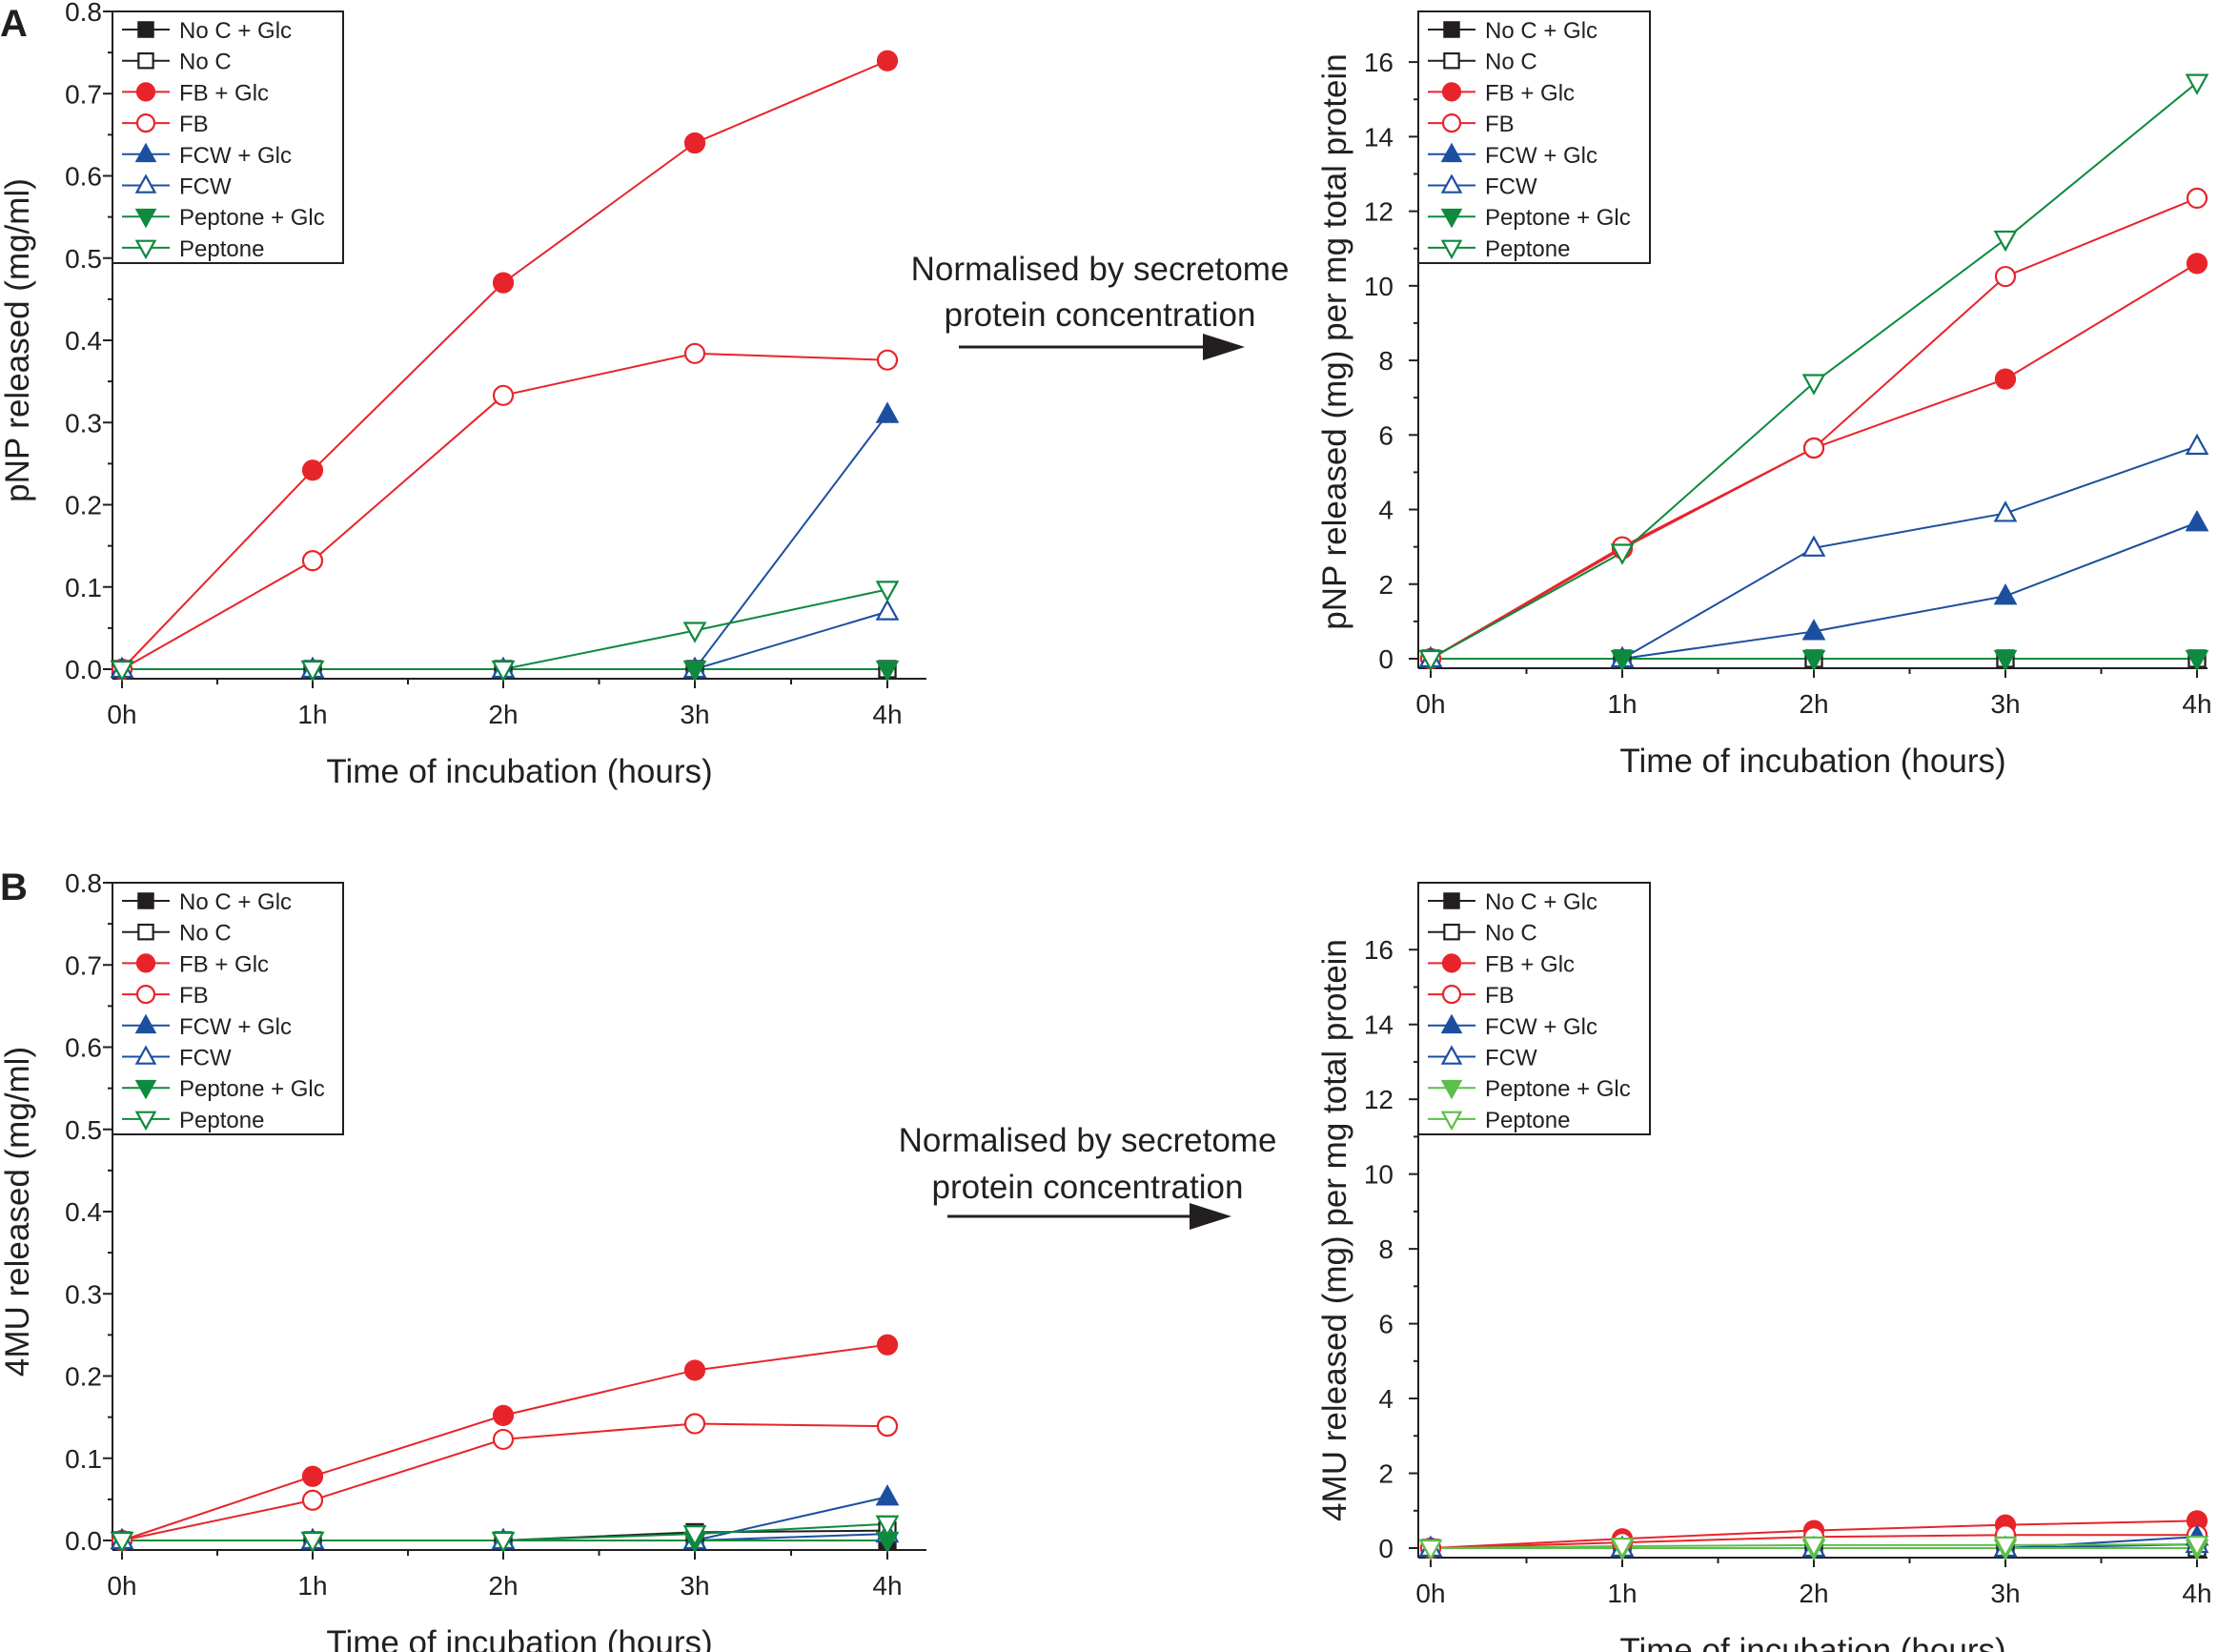 The height and width of the screenshot is (1652, 2238). What do you see at coordinates (83, 1377) in the screenshot?
I see `y-tick-label: 0.2` at bounding box center [83, 1377].